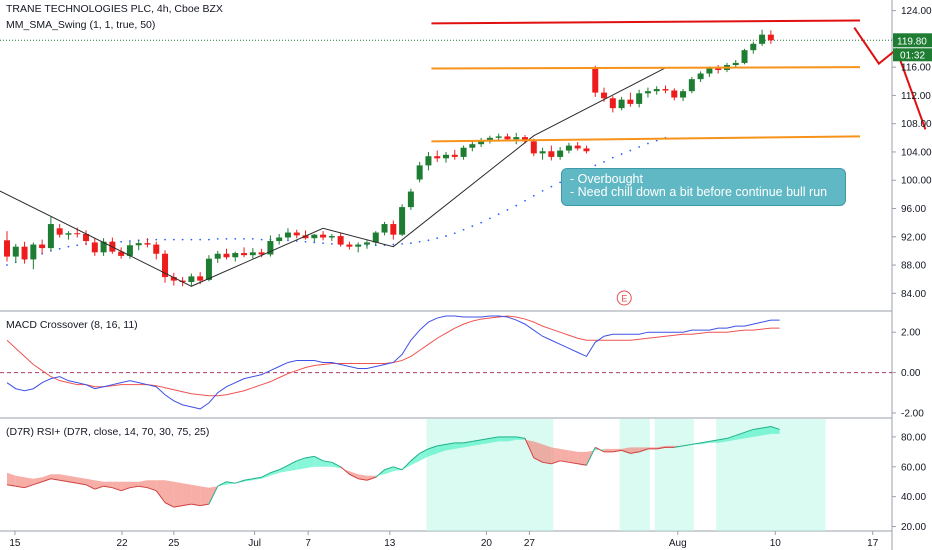  Describe the element at coordinates (913, 497) in the screenshot. I see `rsi-axis-label: 40.00` at that location.